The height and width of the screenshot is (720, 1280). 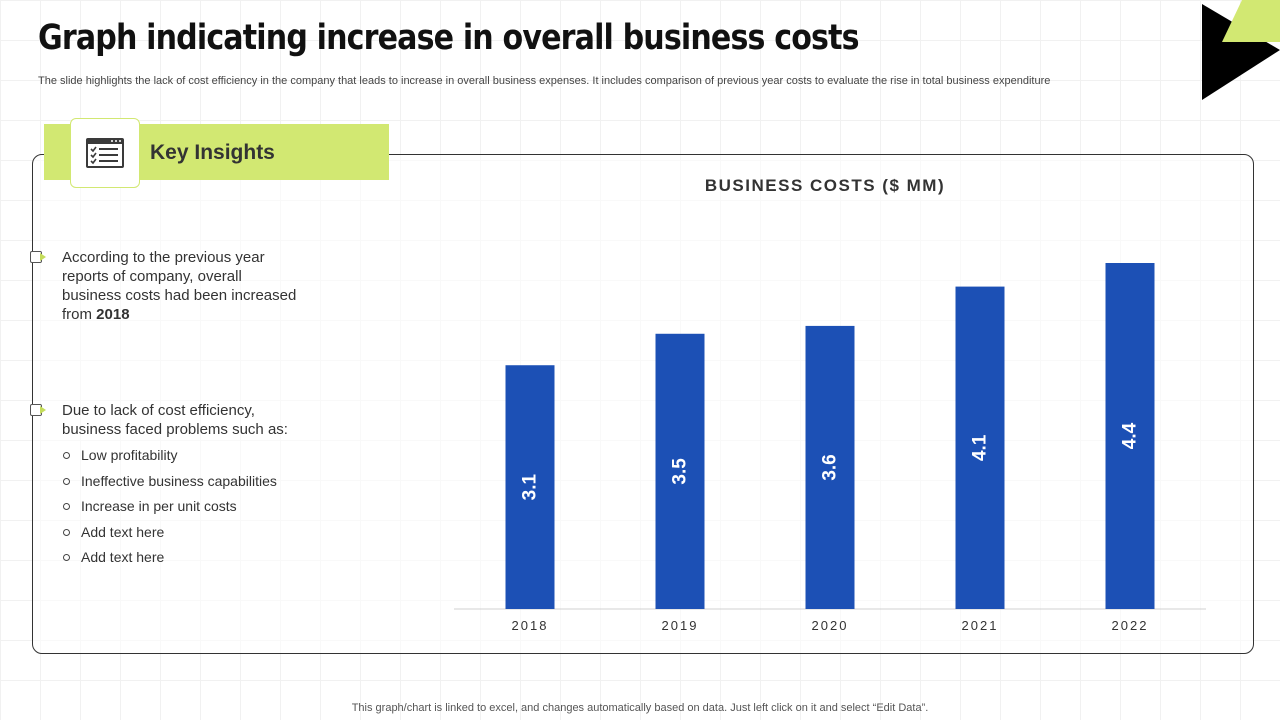 I want to click on key-insights-icon-box, so click(x=105, y=153).